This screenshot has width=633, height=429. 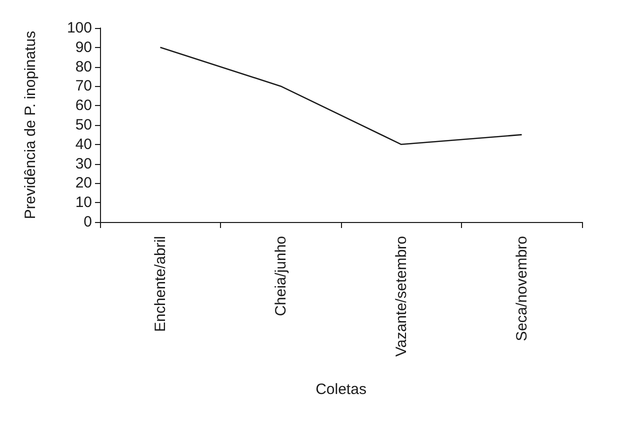 What do you see at coordinates (83, 183) in the screenshot?
I see `y-tick-label: 20` at bounding box center [83, 183].